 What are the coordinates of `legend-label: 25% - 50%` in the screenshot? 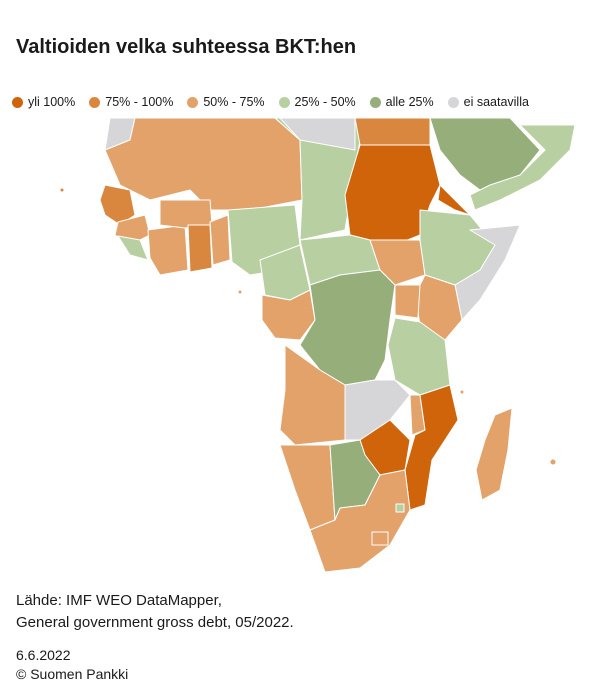 It's located at (325, 102).